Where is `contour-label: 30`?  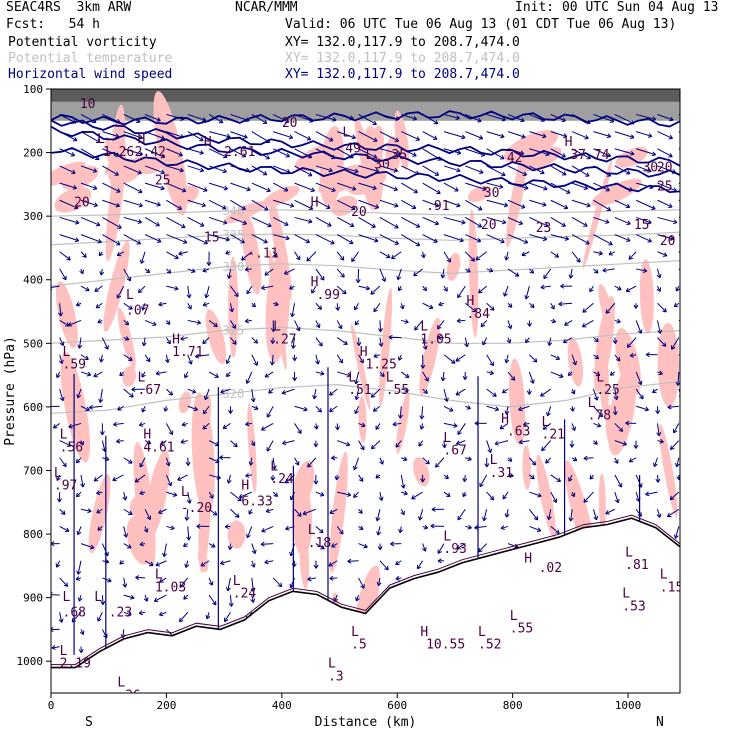 contour-label: 30 is located at coordinates (492, 193).